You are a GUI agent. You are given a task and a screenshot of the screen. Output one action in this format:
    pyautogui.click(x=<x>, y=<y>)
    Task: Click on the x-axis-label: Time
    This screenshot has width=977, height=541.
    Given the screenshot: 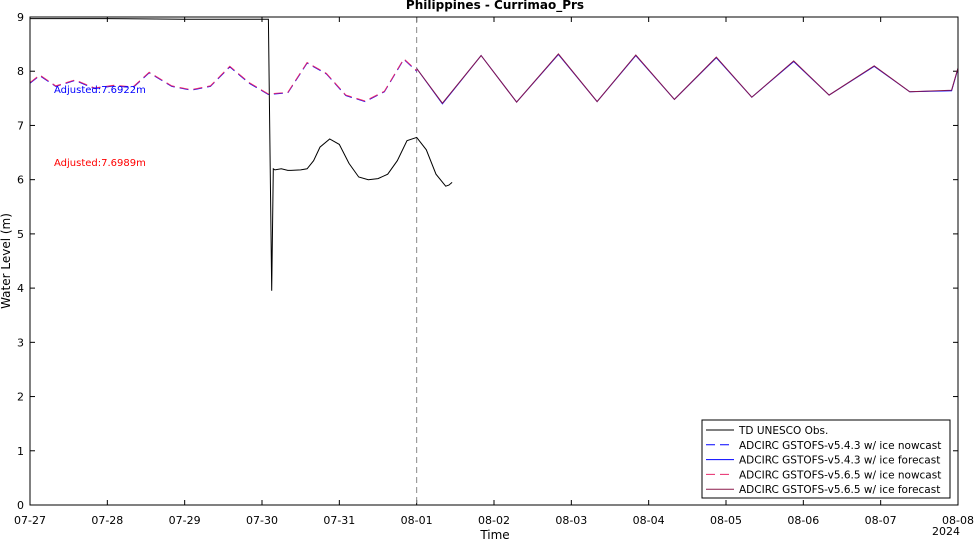 What is the action you would take?
    pyautogui.click(x=494, y=534)
    